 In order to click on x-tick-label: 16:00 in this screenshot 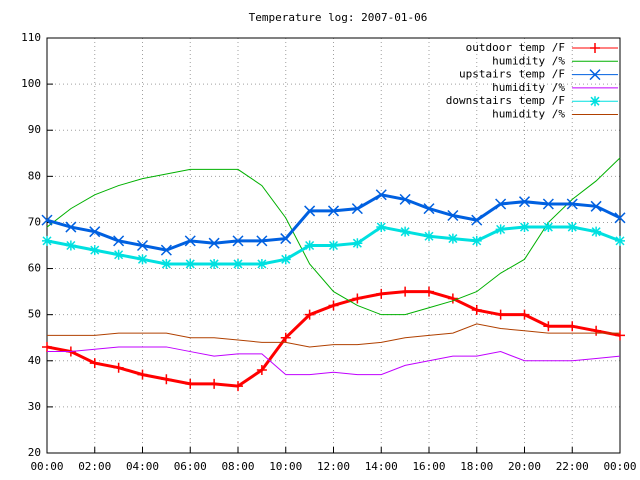, I will do `click(428, 466)`.